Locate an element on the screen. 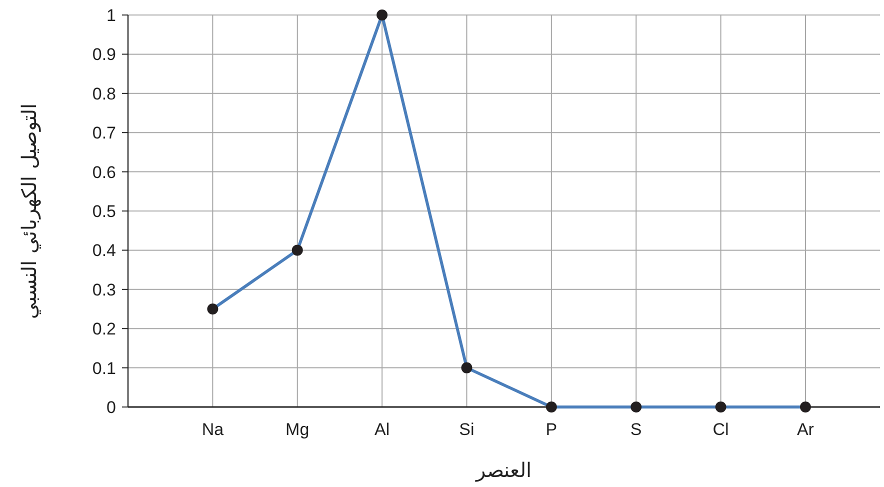 The width and height of the screenshot is (884, 487). y-tick-label: 1 is located at coordinates (111, 15).